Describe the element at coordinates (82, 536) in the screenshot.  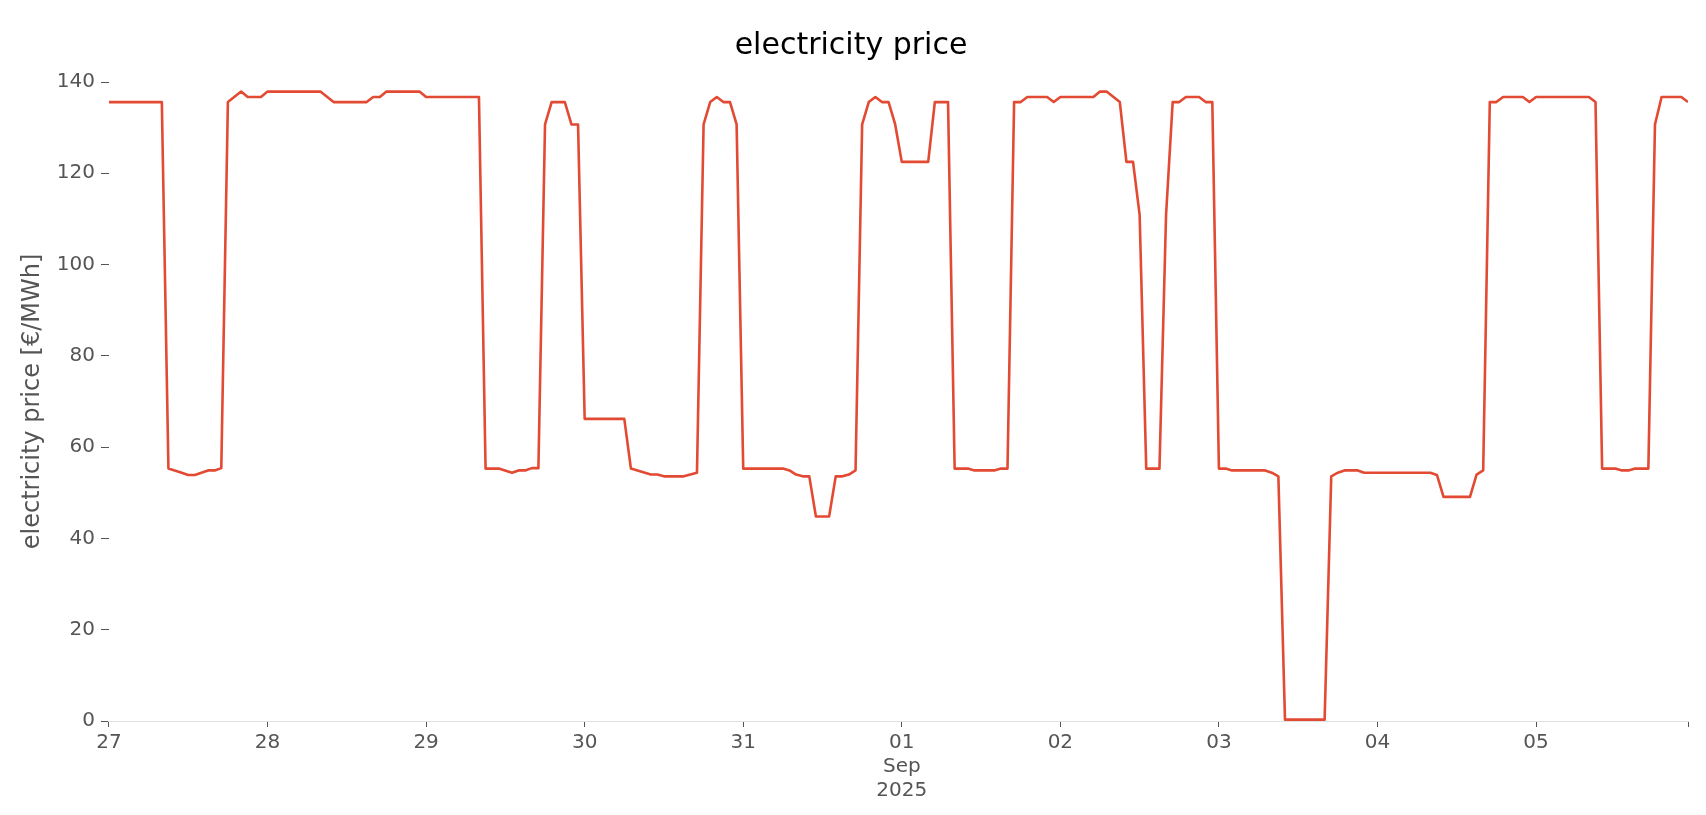
I see `y-tick-label: 40` at that location.